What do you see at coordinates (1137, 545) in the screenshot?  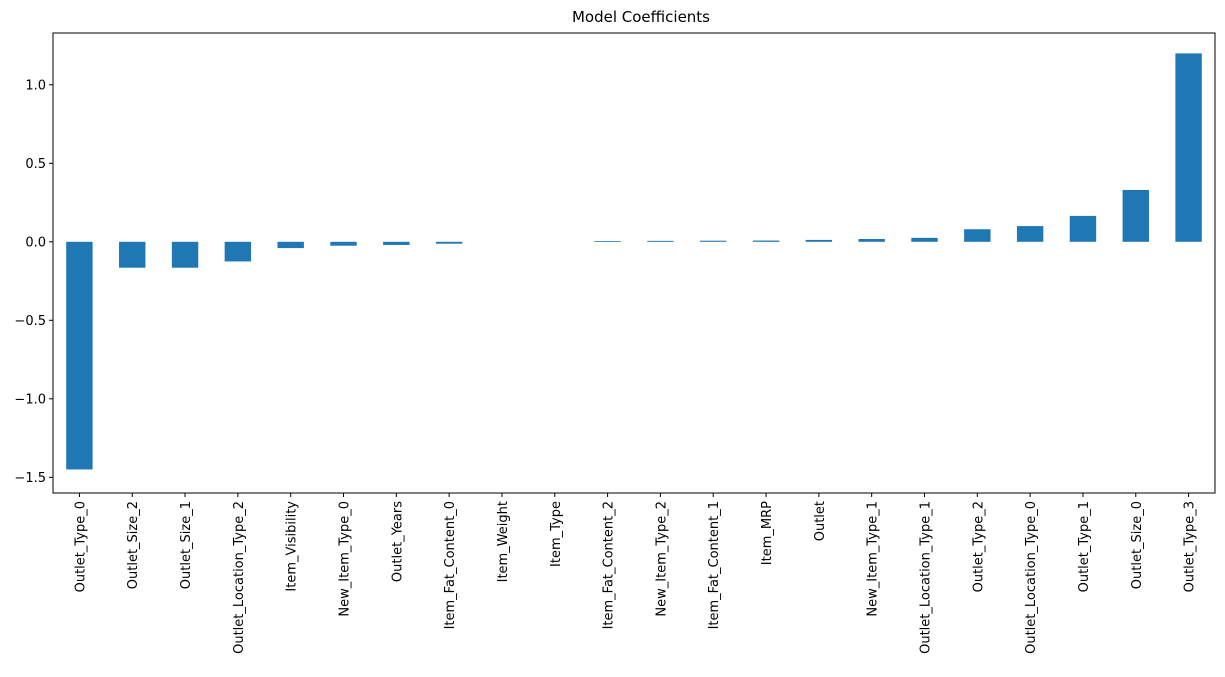 I see `x-tick-label: Outlet_Size_0` at bounding box center [1137, 545].